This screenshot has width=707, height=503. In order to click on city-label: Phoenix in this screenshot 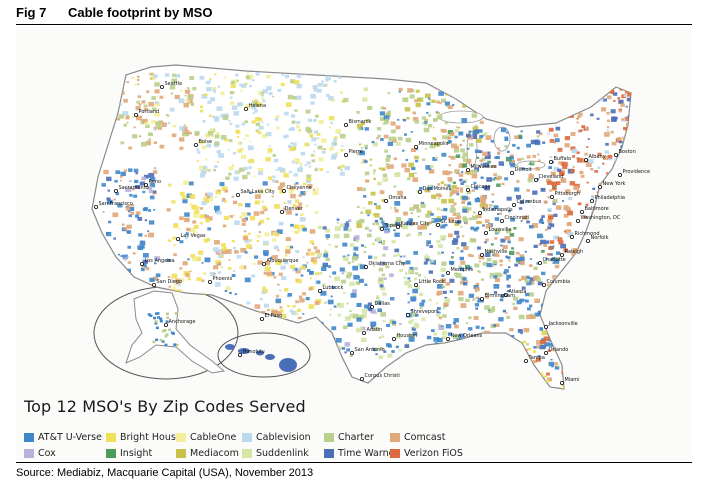, I will do `click(223, 279)`.